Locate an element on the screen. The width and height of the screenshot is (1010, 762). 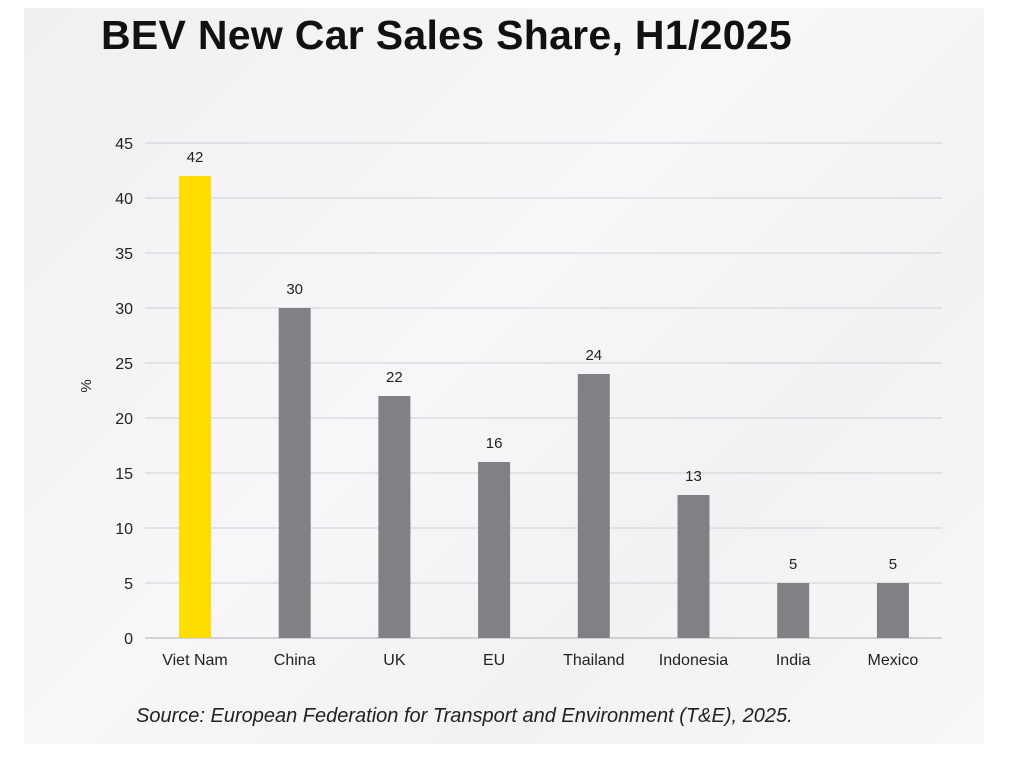
x-category-label: China is located at coordinates (295, 660).